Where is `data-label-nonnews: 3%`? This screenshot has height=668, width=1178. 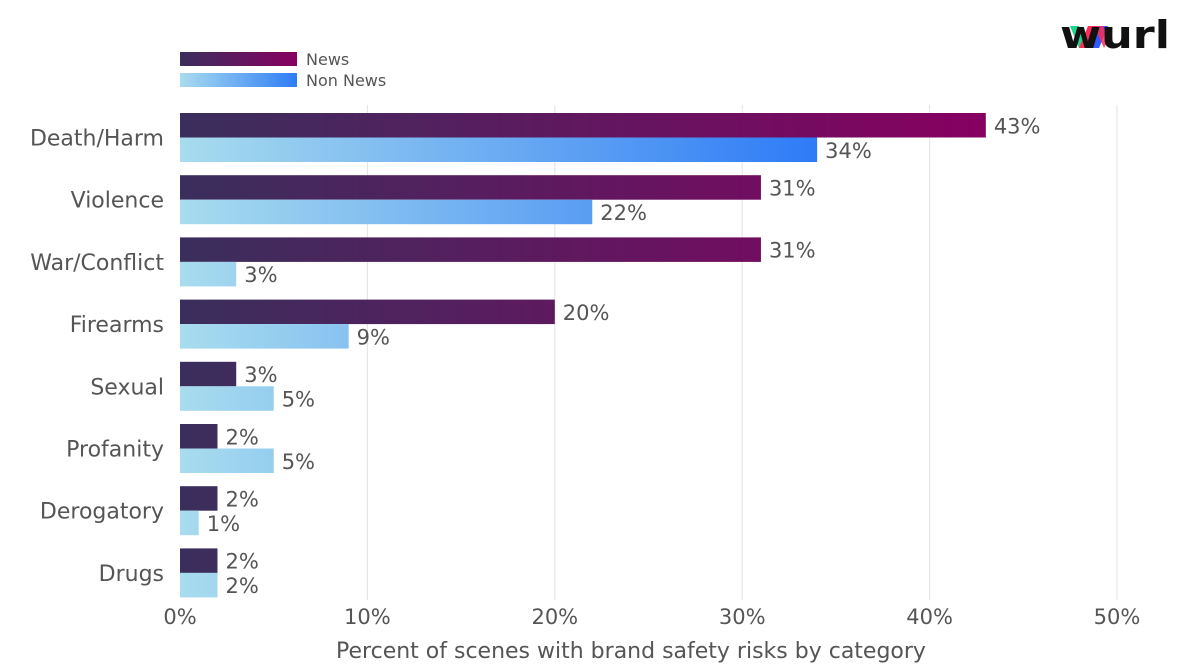
data-label-nonnews: 3% is located at coordinates (260, 275).